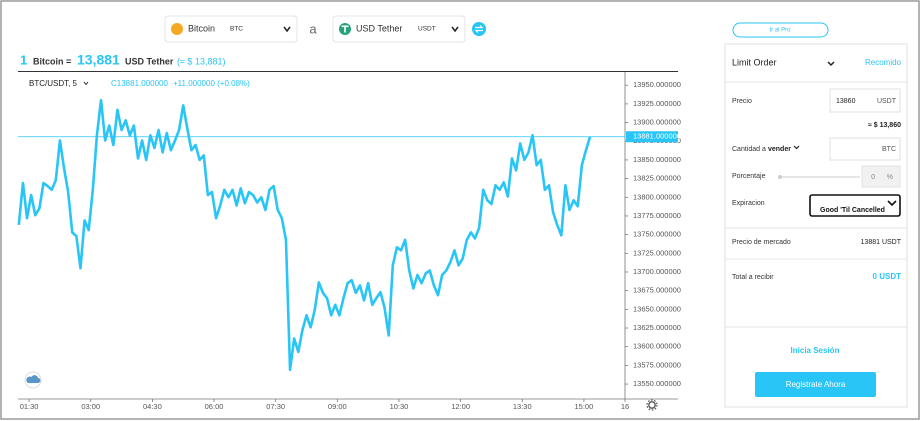 The image size is (921, 421). I want to click on percent-label: Porcentaje, so click(749, 176).